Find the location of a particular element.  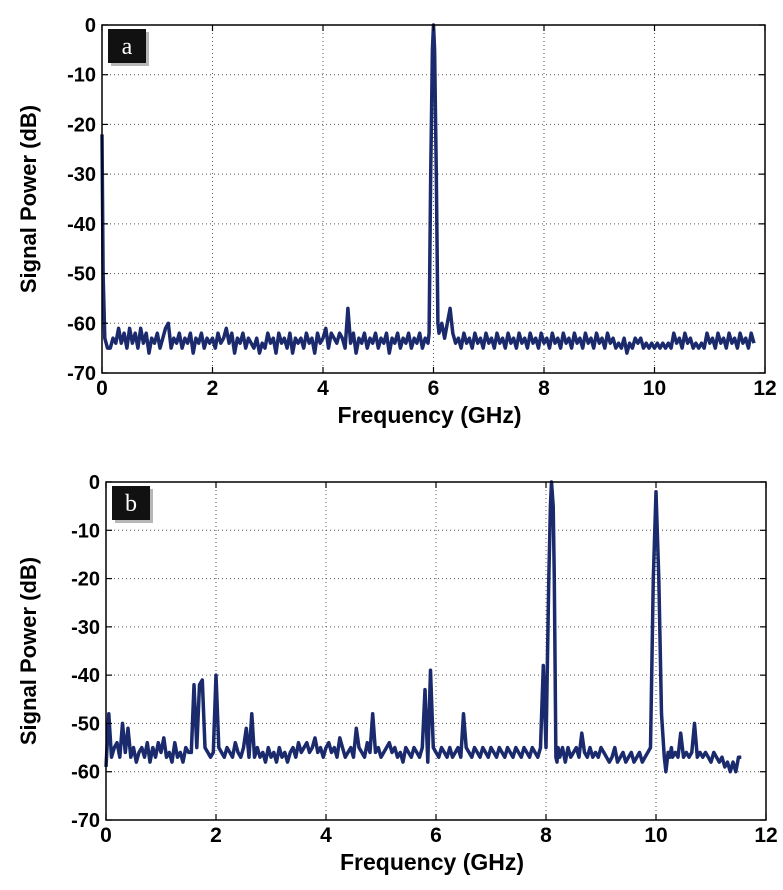

panel-label: a is located at coordinates (127, 47).